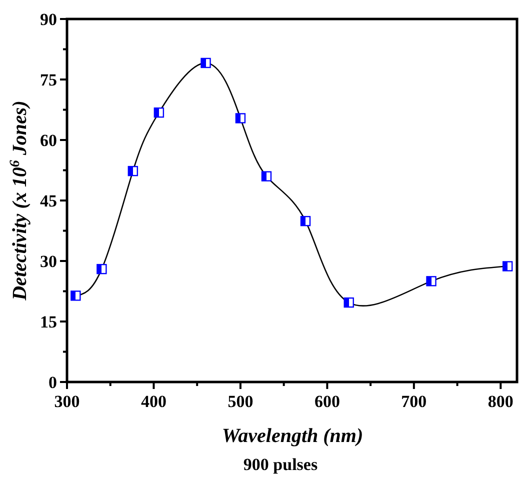  Describe the element at coordinates (48, 80) in the screenshot. I see `y-tick-label: 75` at that location.